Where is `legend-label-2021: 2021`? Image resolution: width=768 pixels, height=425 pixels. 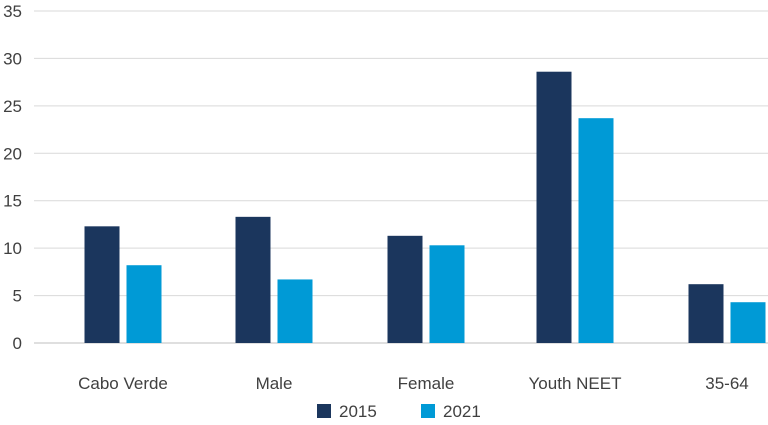
legend-label-2021: 2021 is located at coordinates (462, 411).